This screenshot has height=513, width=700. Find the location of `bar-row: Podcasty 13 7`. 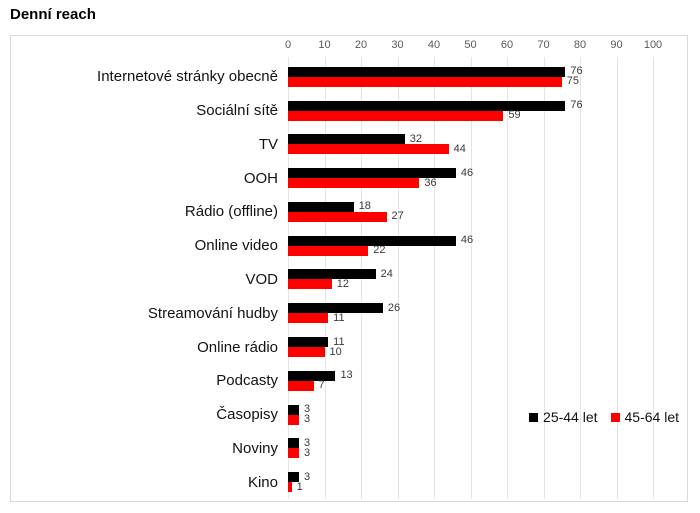

bar-row: Podcasty 13 7 is located at coordinates (349, 381).